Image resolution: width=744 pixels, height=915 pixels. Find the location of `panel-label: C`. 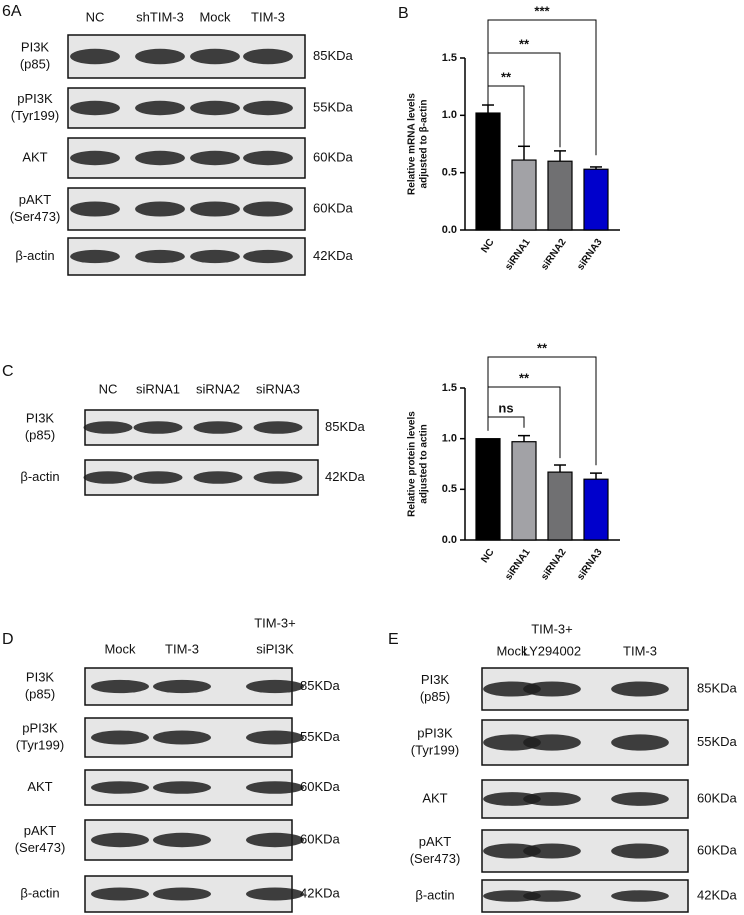

panel-label: C is located at coordinates (8, 371).